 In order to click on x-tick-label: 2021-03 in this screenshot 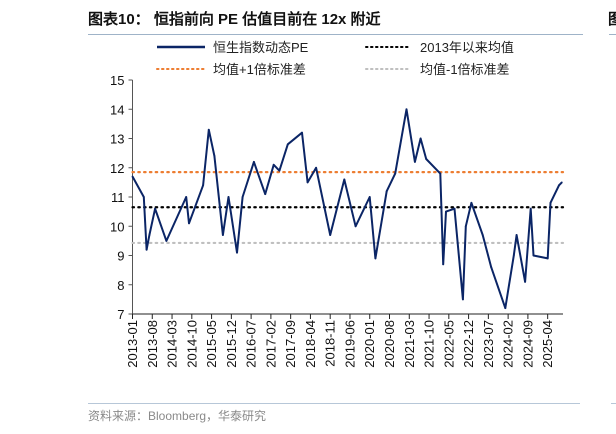, I will do `click(409, 344)`.